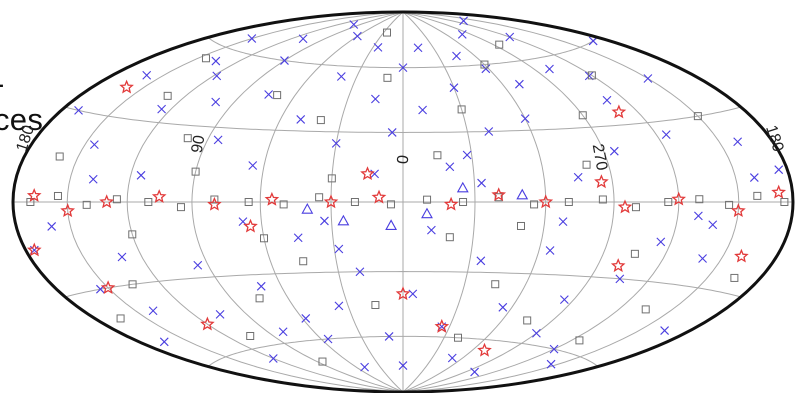 The width and height of the screenshot is (806, 393). What do you see at coordinates (22, 119) in the screenshot?
I see `caption-line-2: ces` at bounding box center [22, 119].